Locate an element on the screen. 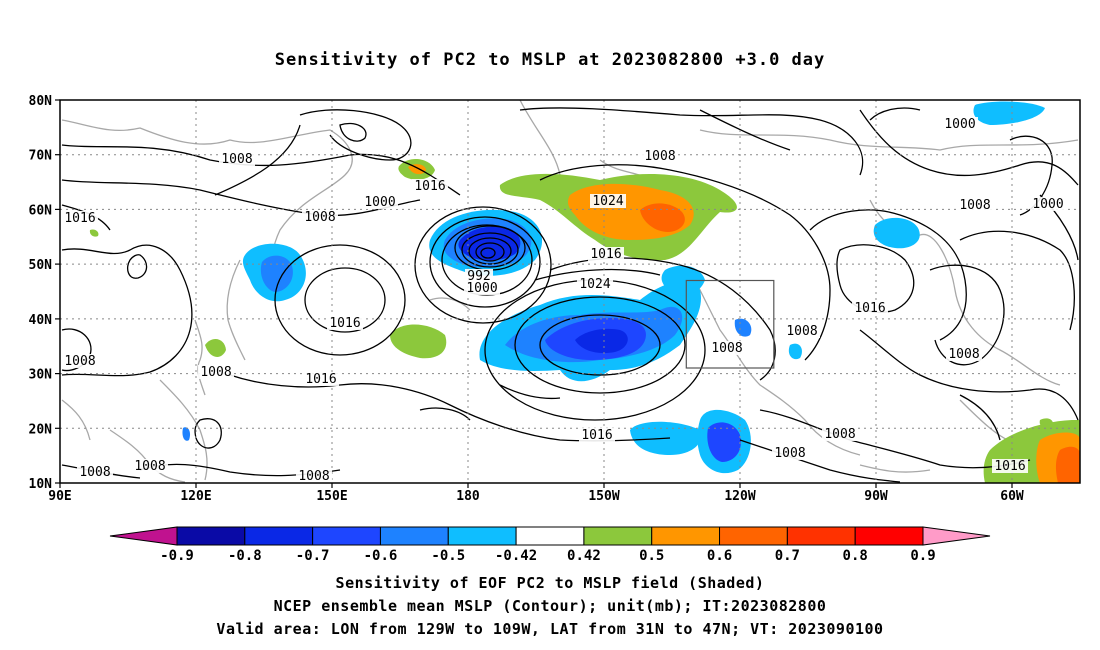 This screenshot has width=1100, height=650. colorbar is located at coordinates (550, 536).